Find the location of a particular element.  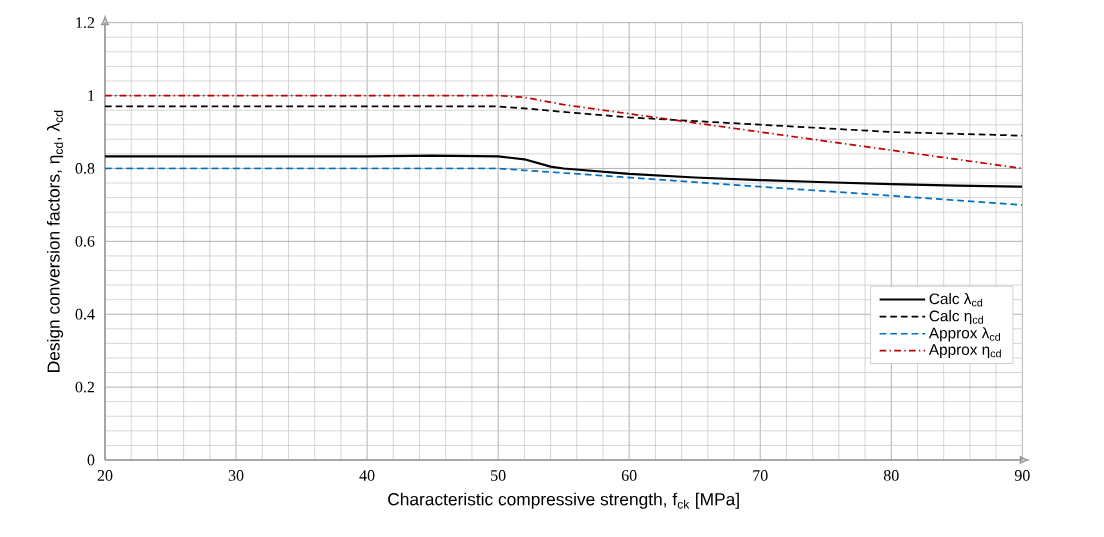

legend-label: Approx λ$_{cd}$ is located at coordinates (964, 334).